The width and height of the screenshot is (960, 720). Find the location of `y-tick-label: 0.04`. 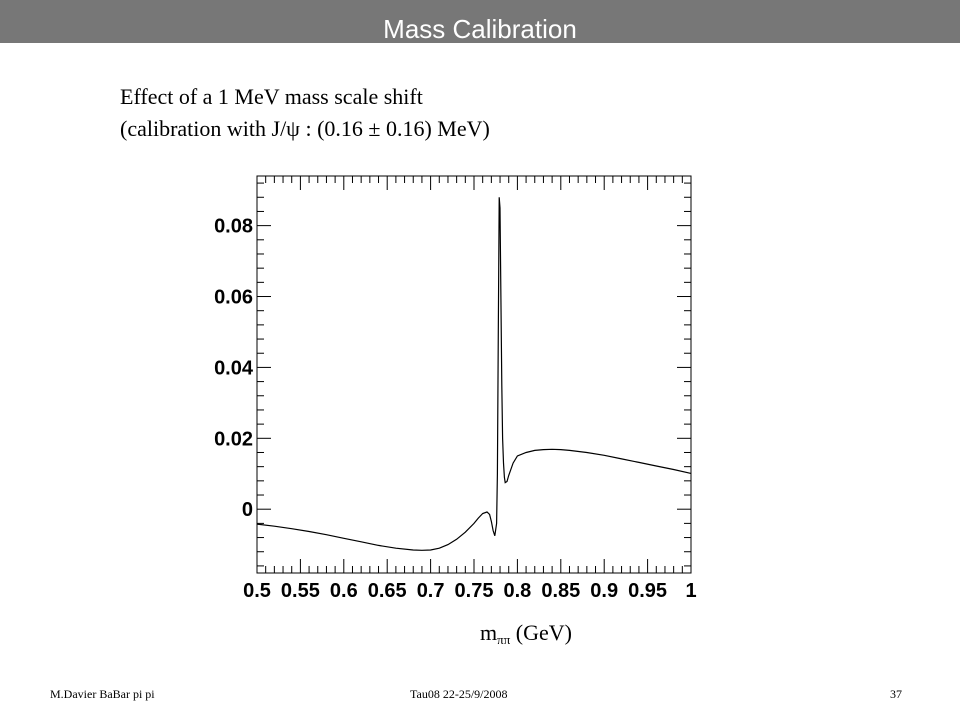

y-tick-label: 0.04 is located at coordinates (234, 368).